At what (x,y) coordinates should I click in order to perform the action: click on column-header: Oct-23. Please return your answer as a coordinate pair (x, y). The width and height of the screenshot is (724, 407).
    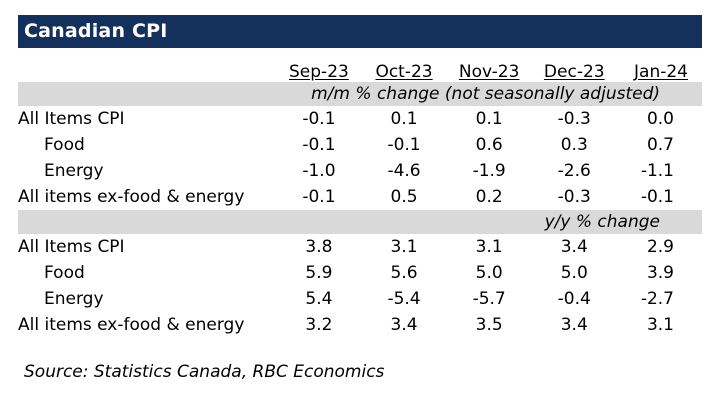
    Looking at the image, I should click on (404, 72).